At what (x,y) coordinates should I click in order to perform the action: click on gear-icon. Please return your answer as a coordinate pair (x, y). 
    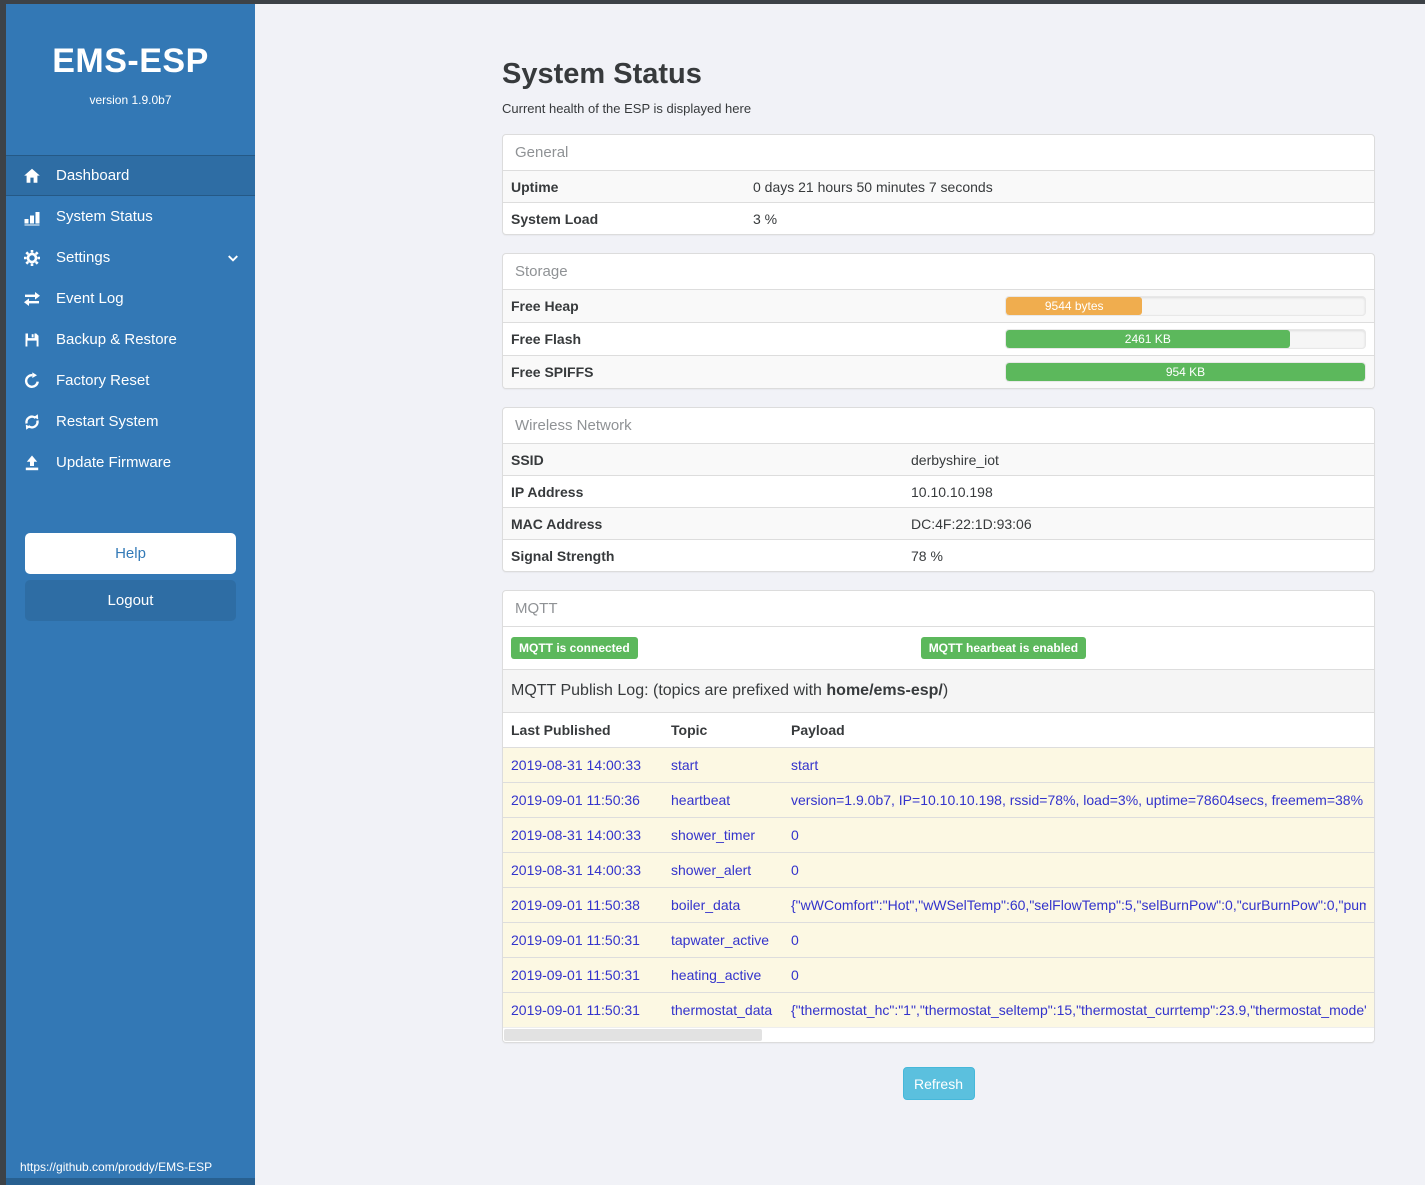
    Looking at the image, I should click on (33, 258).